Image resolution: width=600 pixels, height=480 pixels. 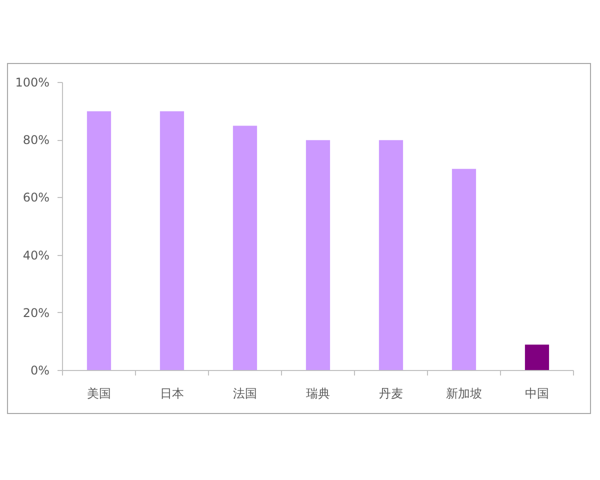 What do you see at coordinates (537, 393) in the screenshot?
I see `x-tick-label: 中国` at bounding box center [537, 393].